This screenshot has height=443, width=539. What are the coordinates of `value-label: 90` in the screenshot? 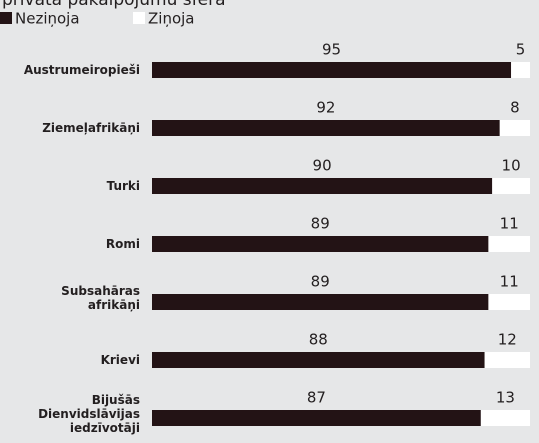 It's located at (322, 166).